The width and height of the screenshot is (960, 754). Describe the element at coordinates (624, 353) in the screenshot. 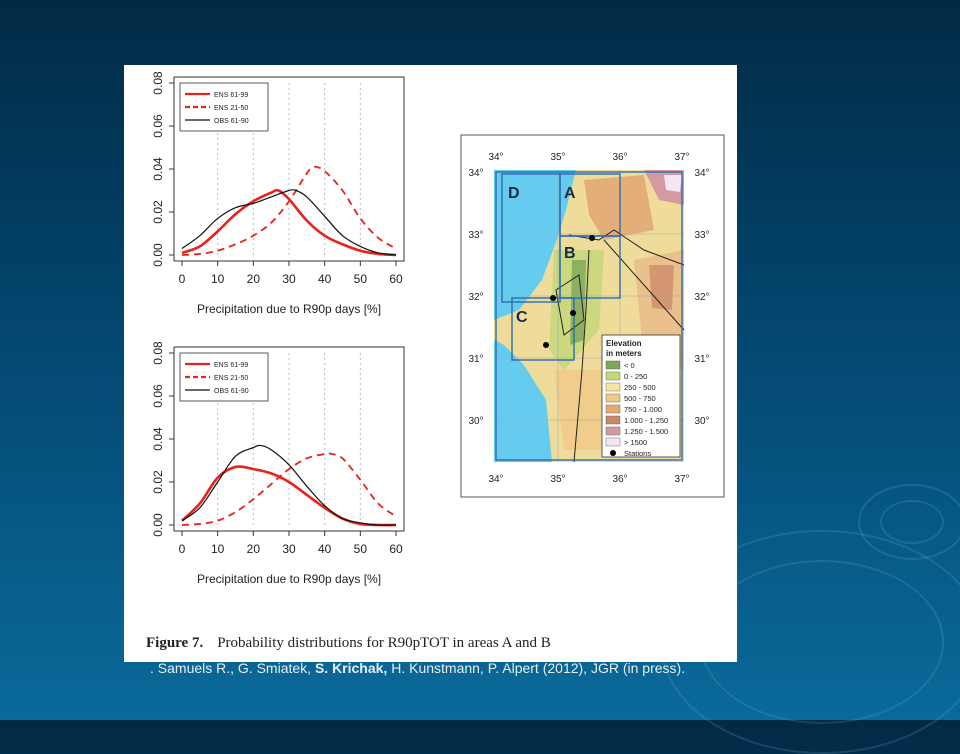

I see `elevation-legend-subtitle: in meters` at that location.